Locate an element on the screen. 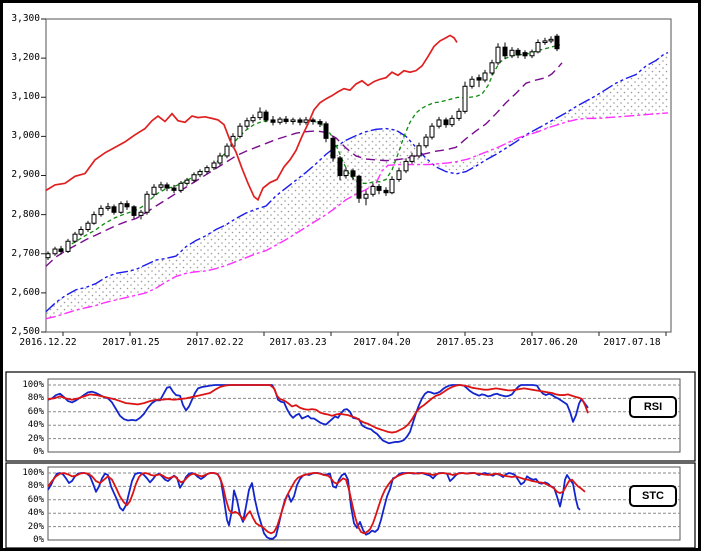 This screenshot has height=551, width=701. stc-legend-button: STC is located at coordinates (653, 496).